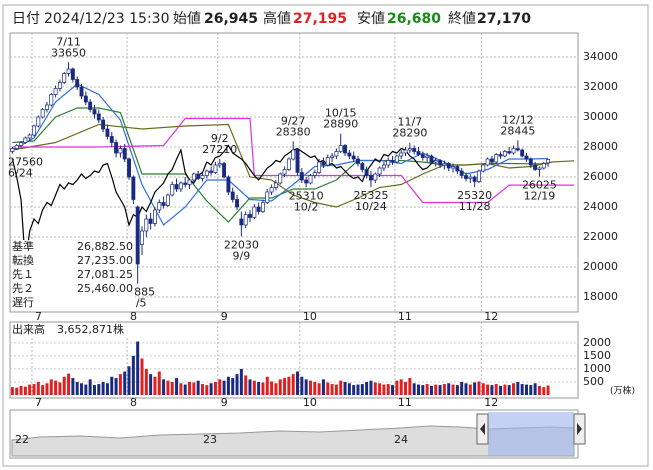 The width and height of the screenshot is (653, 470). I want to click on annotation-value: 28445, so click(517, 130).